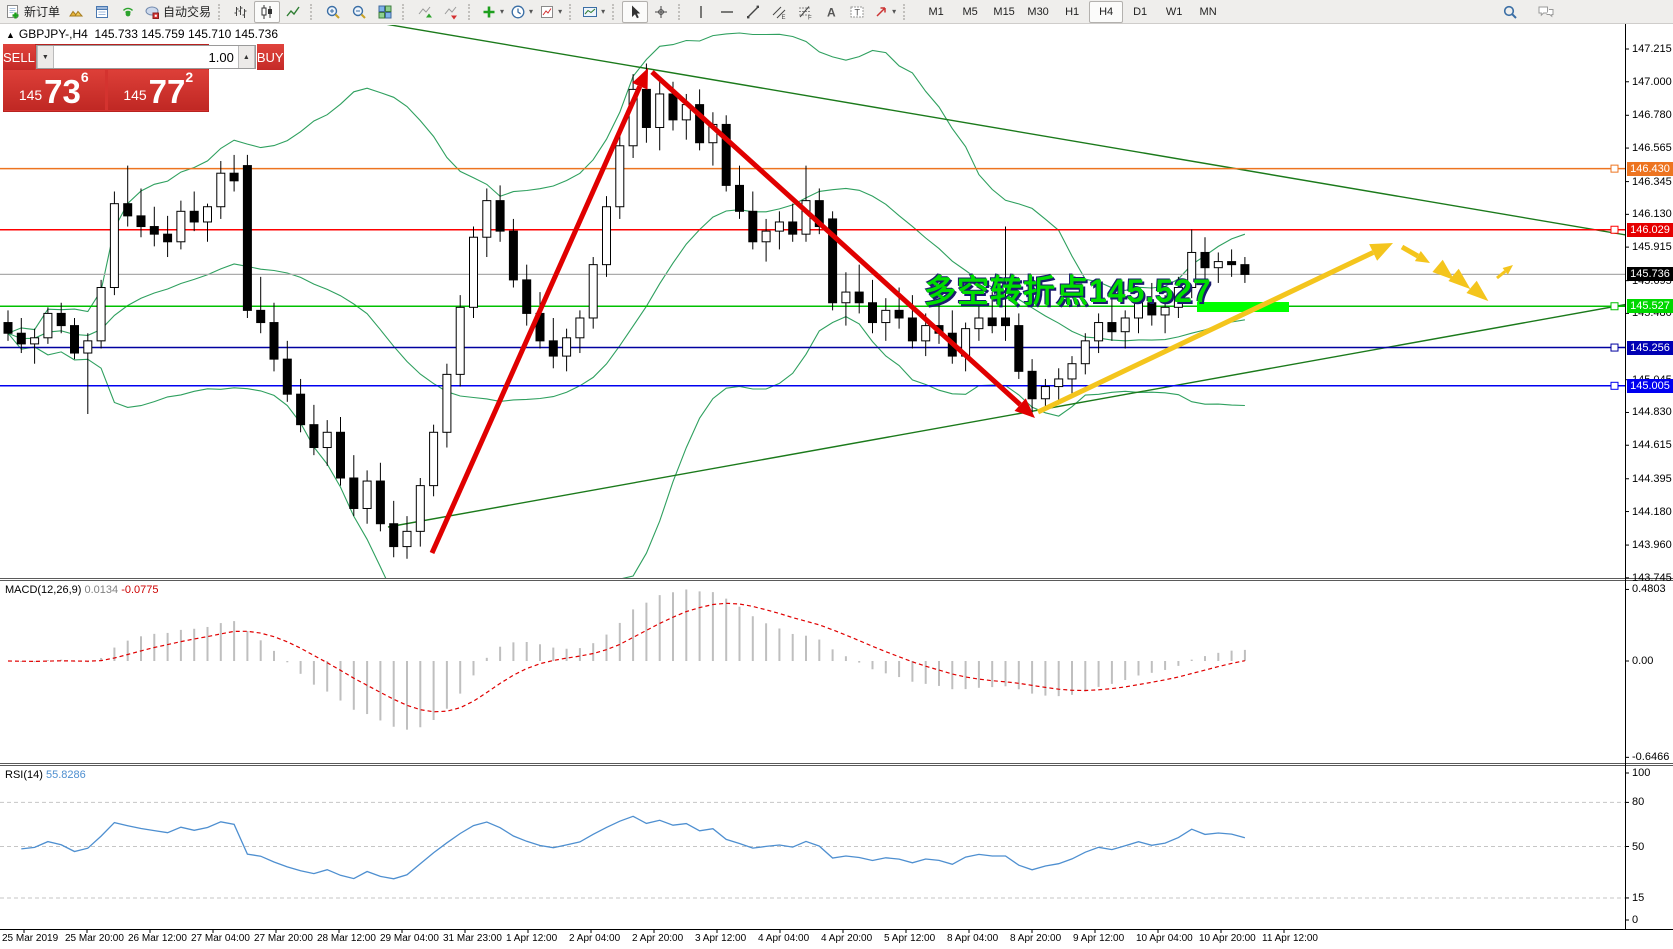 Image resolution: width=1673 pixels, height=949 pixels. Describe the element at coordinates (810, 17) in the screenshot. I see `svg-text: F` at that location.